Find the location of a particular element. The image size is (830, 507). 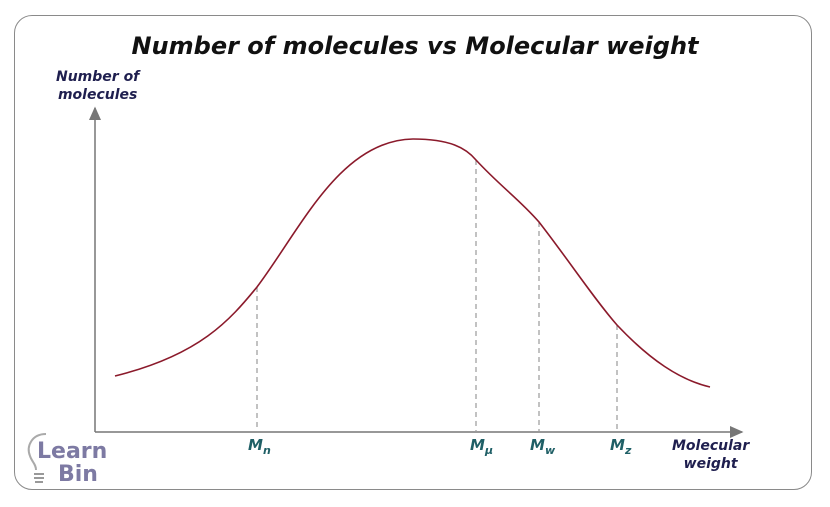

learnbin-logo: Learn Bin is located at coordinates (67, 459).